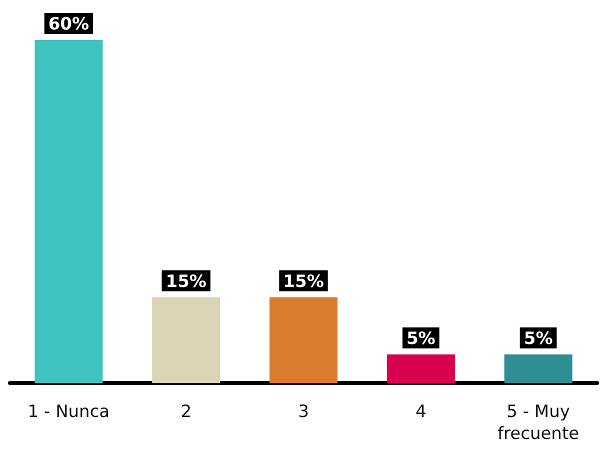  Describe the element at coordinates (420, 412) in the screenshot. I see `x-tick-label: 4` at that location.